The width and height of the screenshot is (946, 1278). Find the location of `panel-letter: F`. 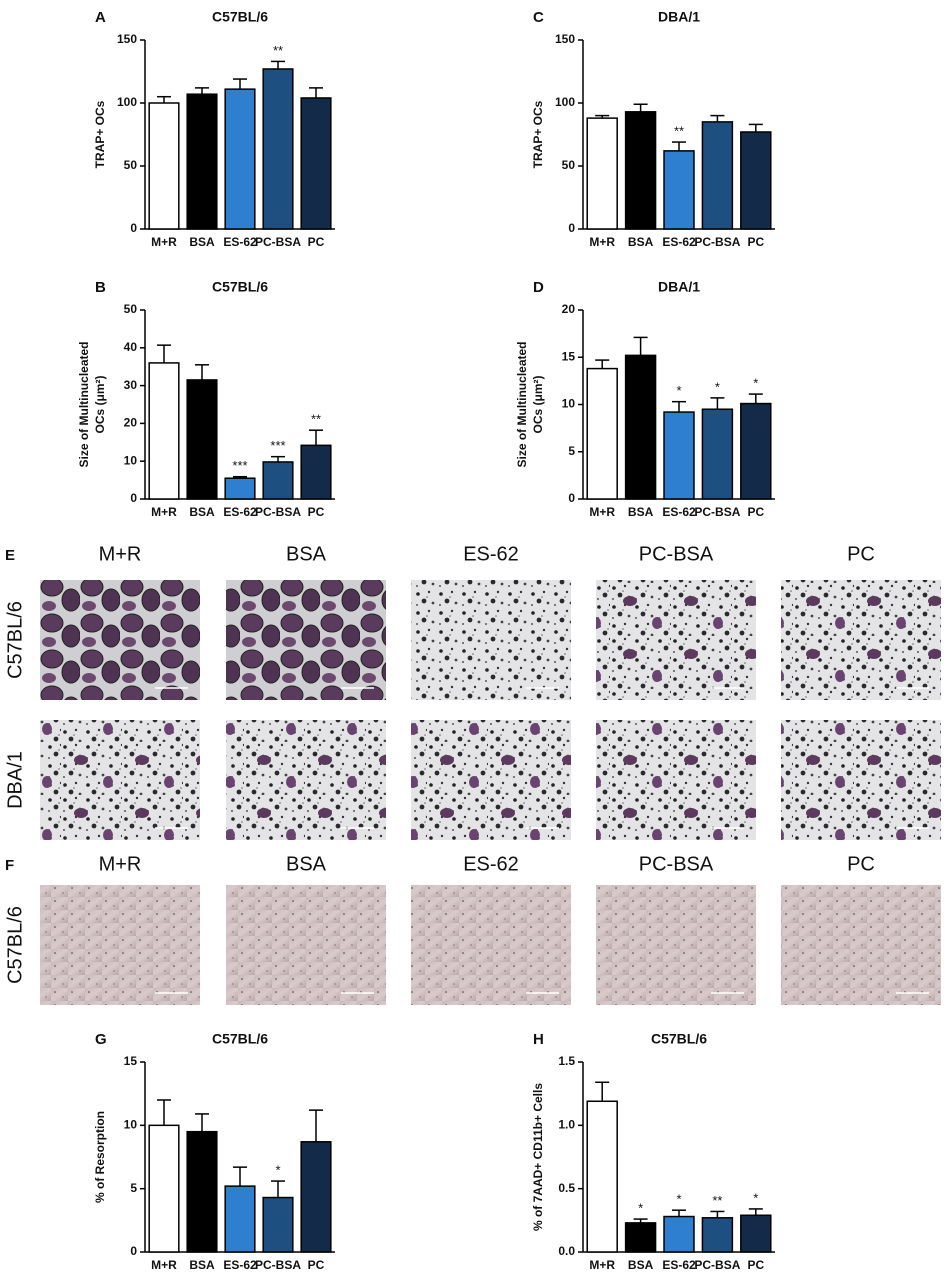

panel-letter: F is located at coordinates (9, 865).